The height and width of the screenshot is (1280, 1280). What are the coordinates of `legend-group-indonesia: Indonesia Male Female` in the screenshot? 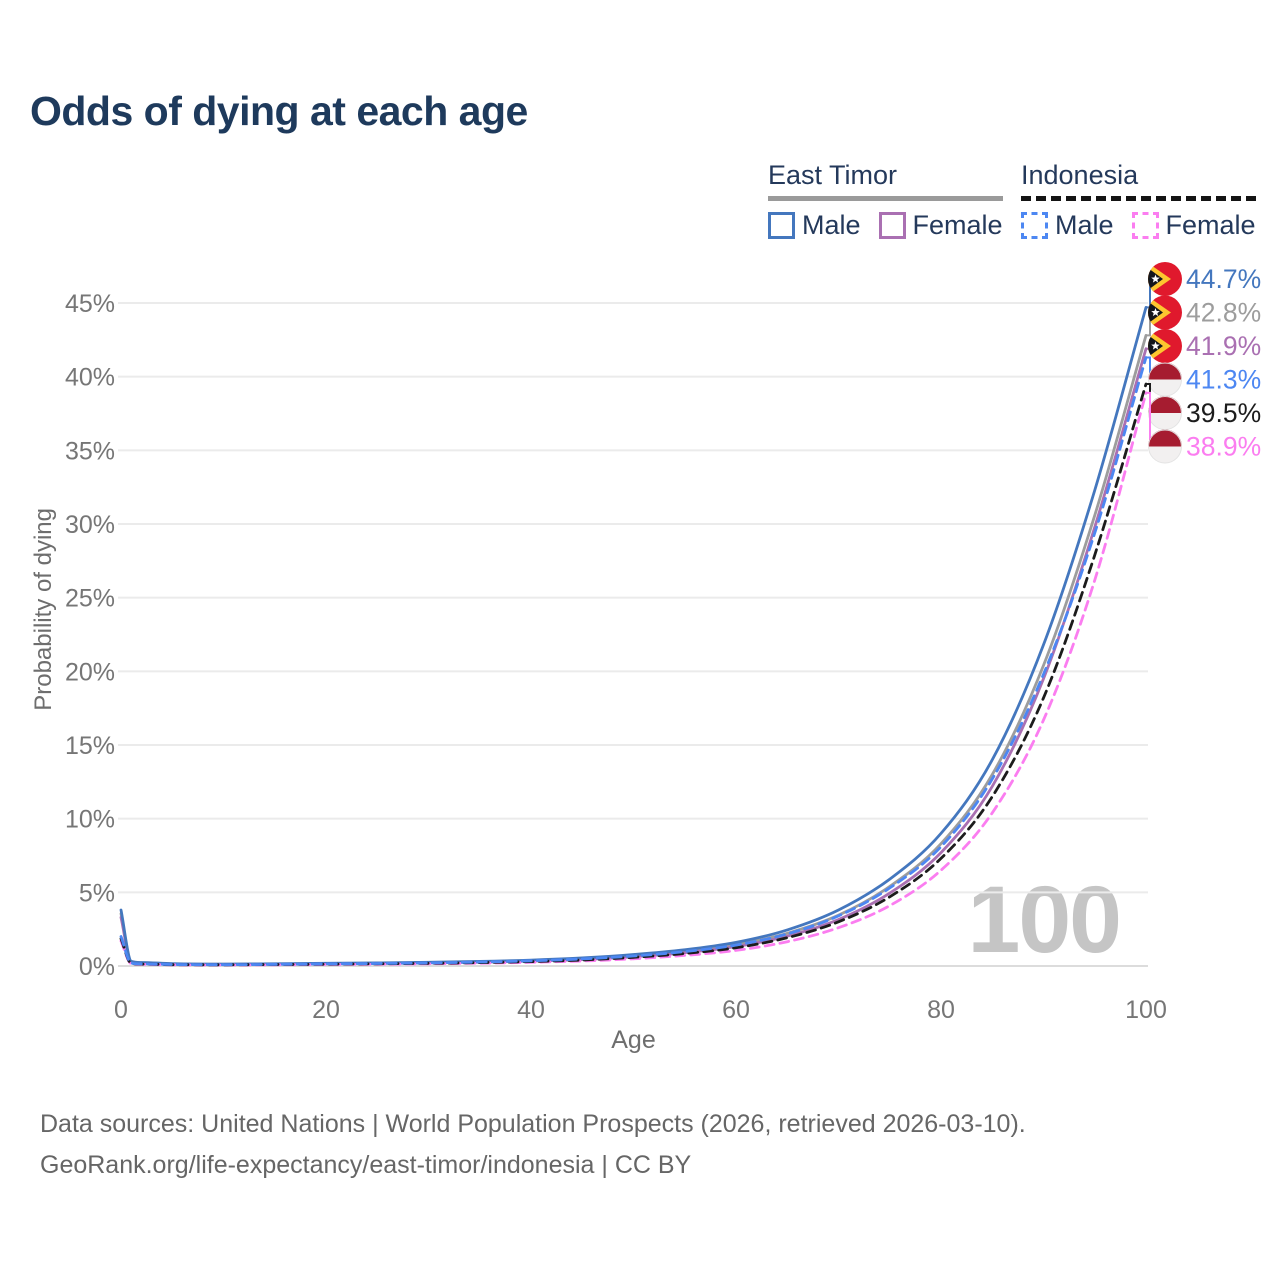 It's located at (1138, 200).